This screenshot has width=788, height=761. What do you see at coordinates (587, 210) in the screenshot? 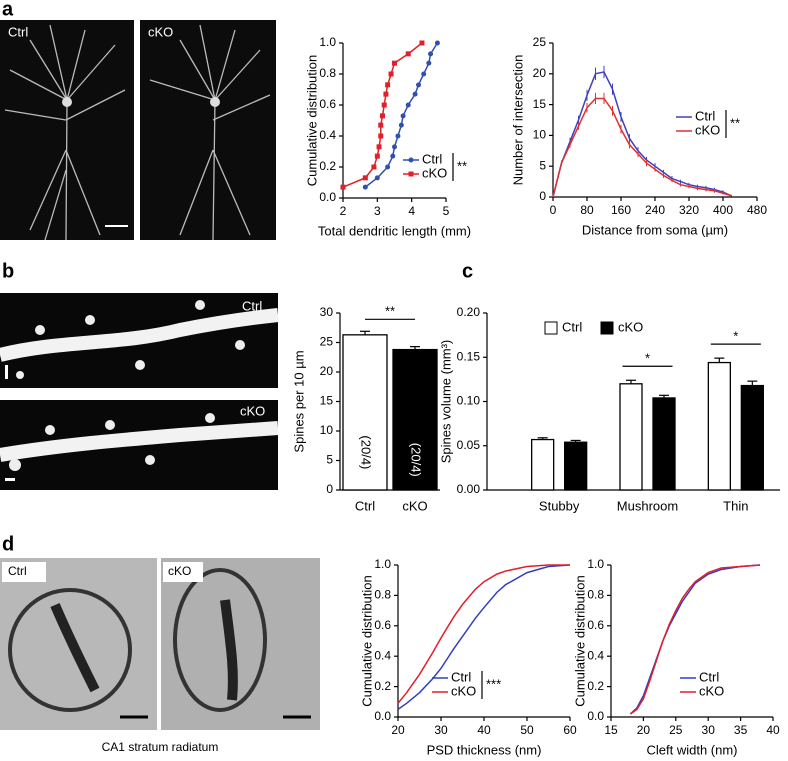
I see `x-tick-label: 80` at bounding box center [587, 210].